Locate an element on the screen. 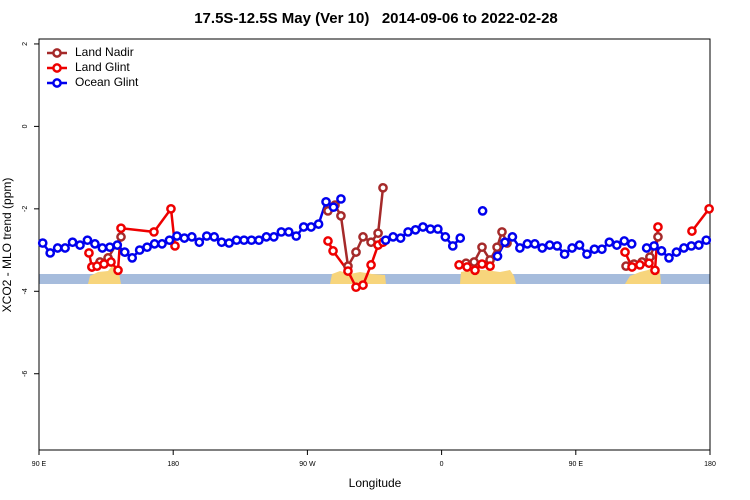 The image size is (750, 500). y-tick-label: 0 is located at coordinates (25, 126).